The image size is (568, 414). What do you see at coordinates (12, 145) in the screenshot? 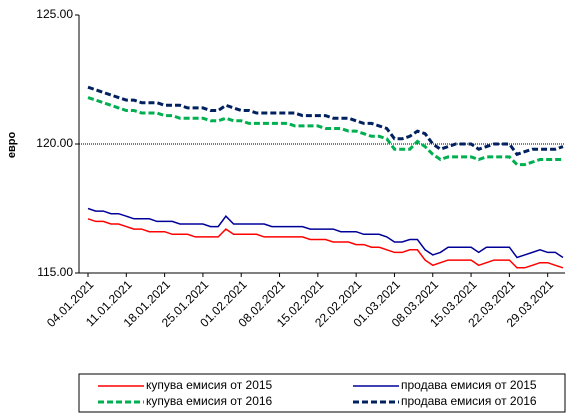
I see `y-axis-label: евро` at bounding box center [12, 145].